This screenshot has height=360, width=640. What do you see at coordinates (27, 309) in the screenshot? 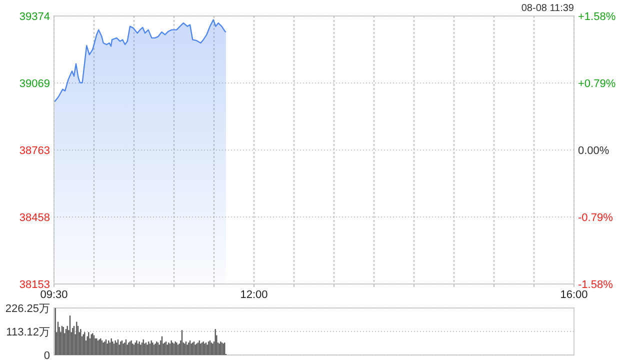
I see `y-tick-label: 226.25万` at bounding box center [27, 309].